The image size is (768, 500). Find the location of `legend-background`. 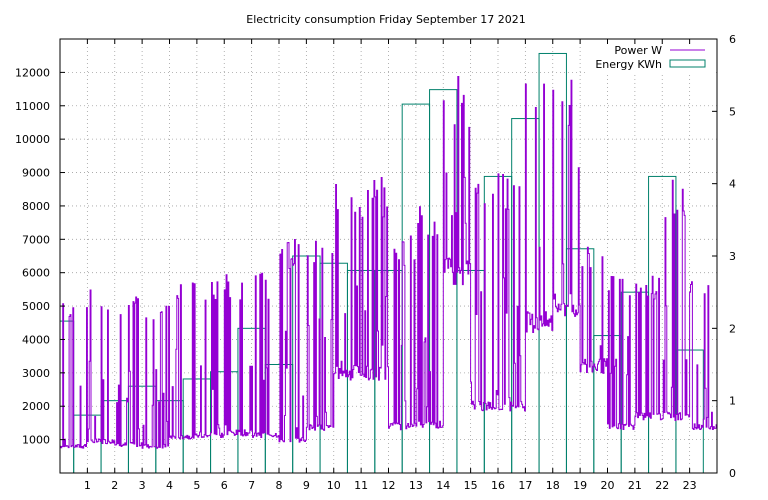

legend-background is located at coordinates (651, 59).